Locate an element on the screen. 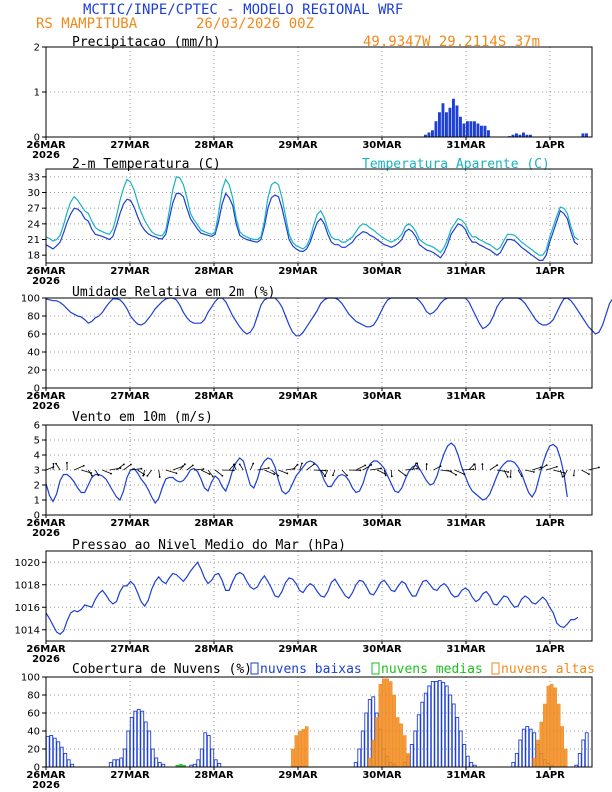 The height and width of the screenshot is (792, 612). clouds-ytick-label: 40 is located at coordinates (33, 732).